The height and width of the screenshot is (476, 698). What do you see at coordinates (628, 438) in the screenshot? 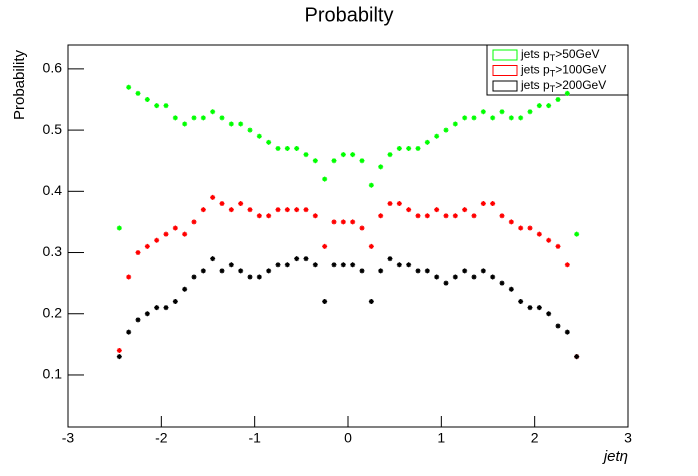
I see `x-tick-label: 3` at bounding box center [628, 438].